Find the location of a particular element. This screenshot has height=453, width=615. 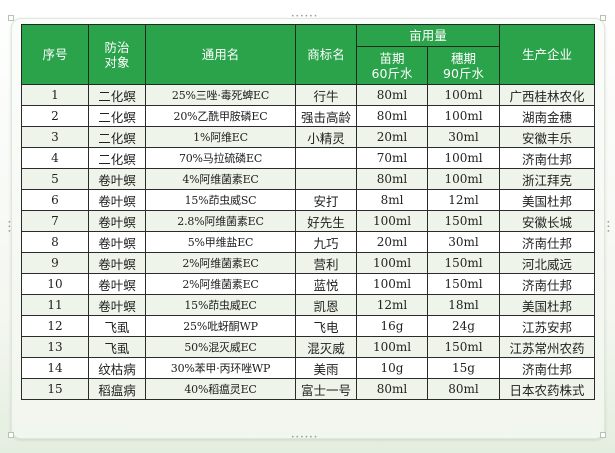

manufacturer-cell: 湖南金穗 is located at coordinates (547, 116).